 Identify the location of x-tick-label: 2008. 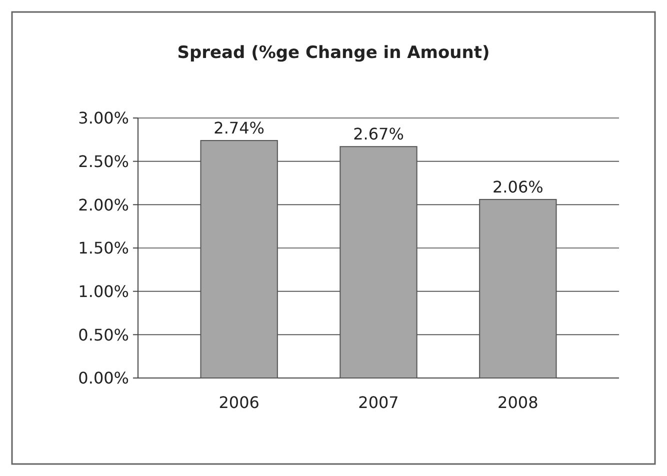
(518, 402).